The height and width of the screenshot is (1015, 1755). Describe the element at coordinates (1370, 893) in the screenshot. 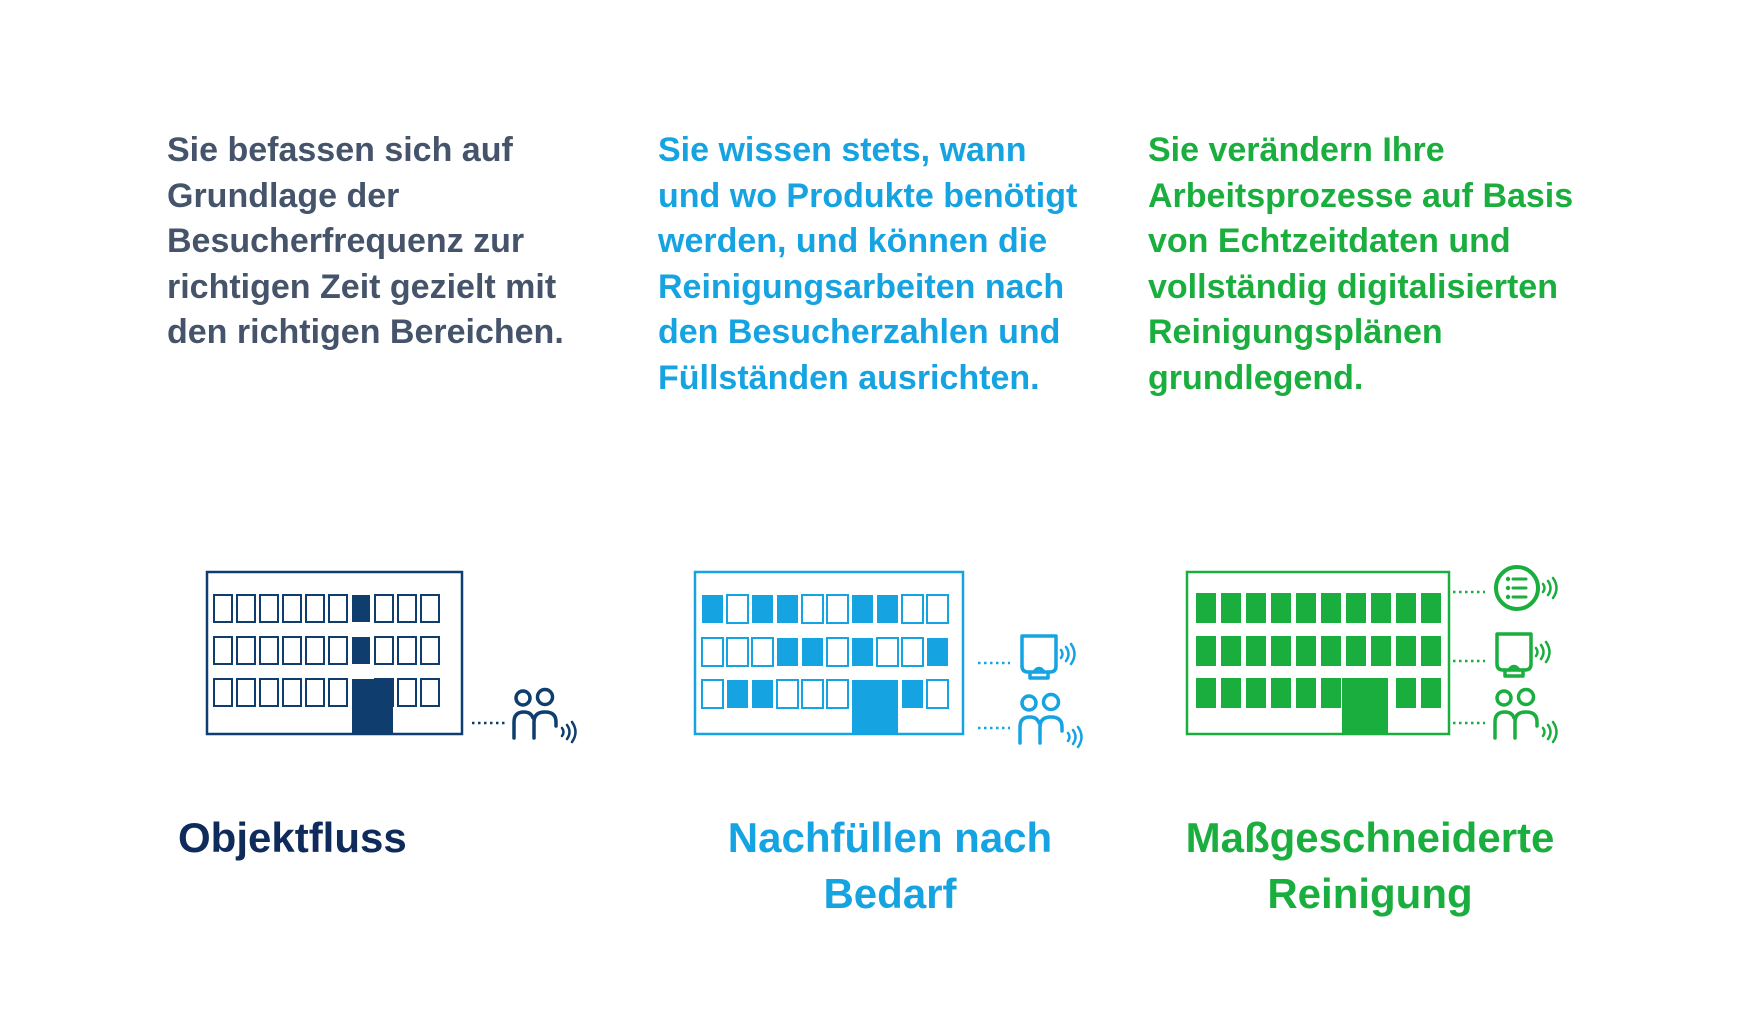

I see `title-line: Reinigung` at that location.